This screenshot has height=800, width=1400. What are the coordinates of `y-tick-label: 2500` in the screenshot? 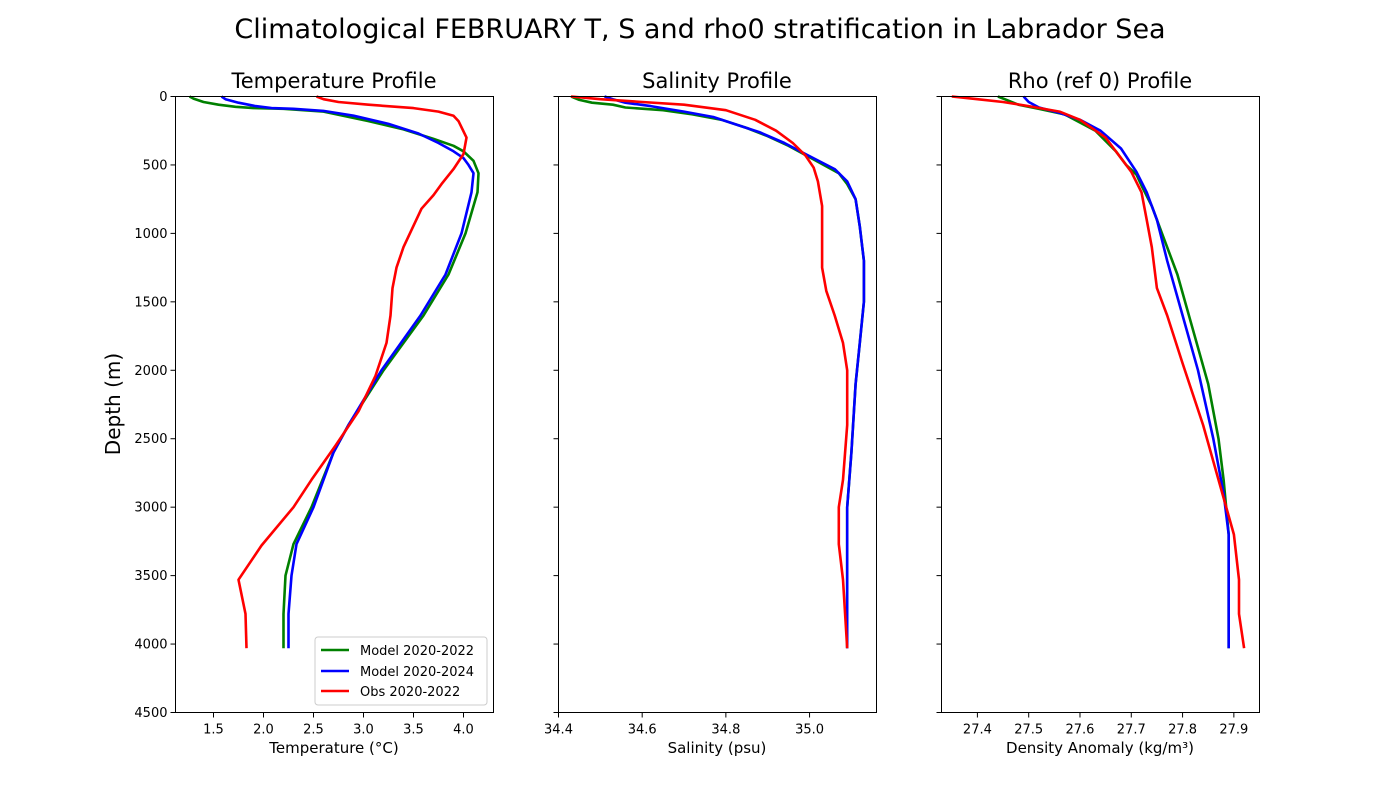 It's located at (150, 439).